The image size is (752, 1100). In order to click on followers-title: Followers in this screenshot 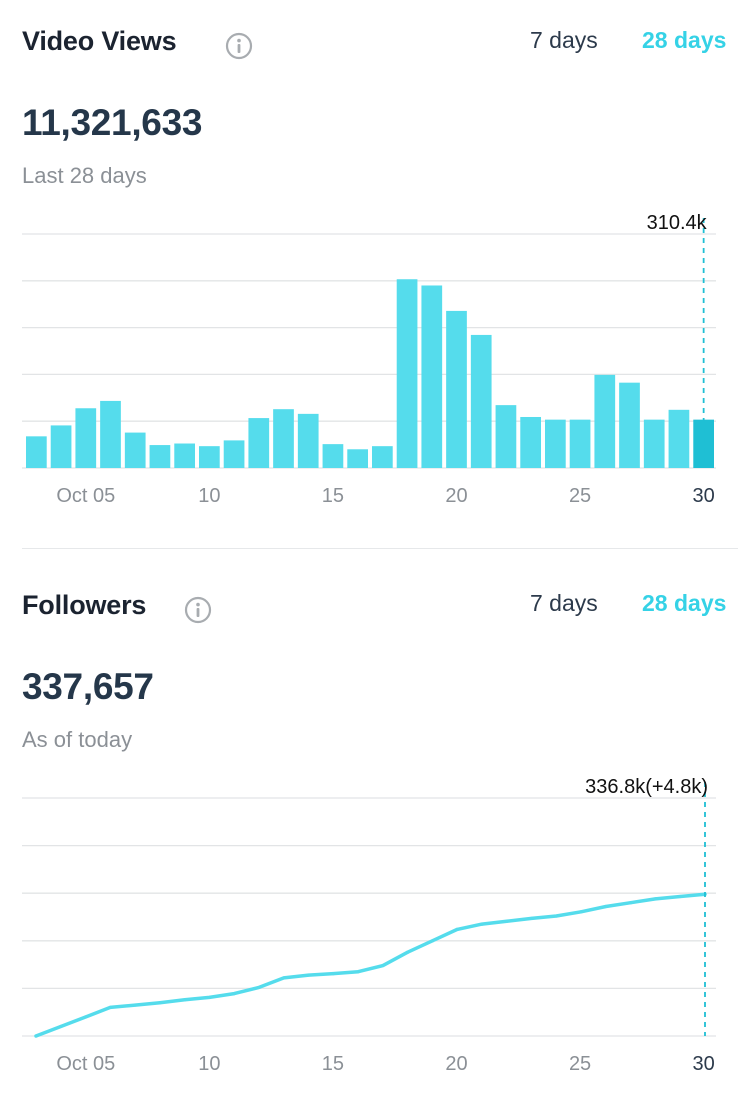, I will do `click(84, 605)`.